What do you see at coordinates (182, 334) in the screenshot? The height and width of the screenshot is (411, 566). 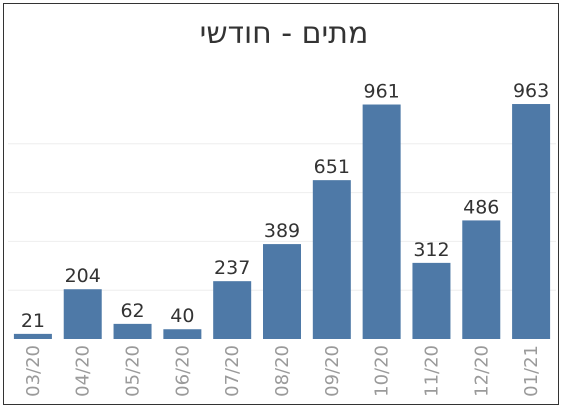 I see `bar-06/20` at bounding box center [182, 334].